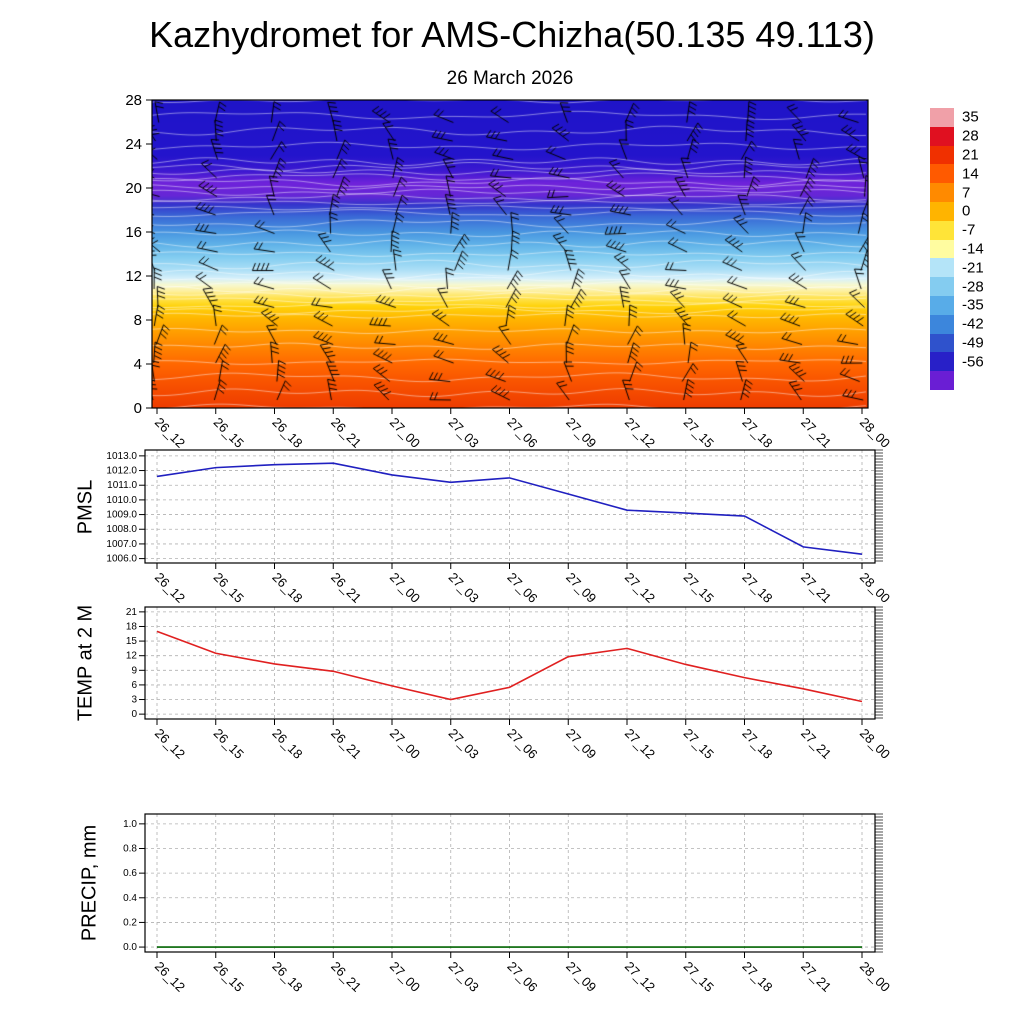 Image resolution: width=1024 pixels, height=1024 pixels. I want to click on colorbar-tick-label: 35, so click(970, 117).